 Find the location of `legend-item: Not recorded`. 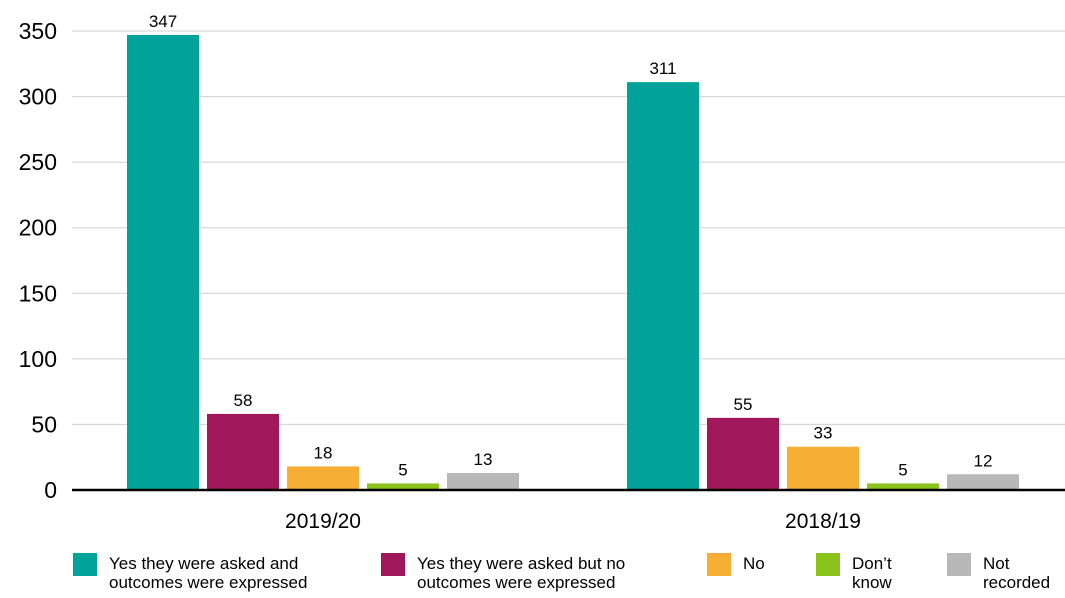

legend-item: Not recorded is located at coordinates (998, 572).